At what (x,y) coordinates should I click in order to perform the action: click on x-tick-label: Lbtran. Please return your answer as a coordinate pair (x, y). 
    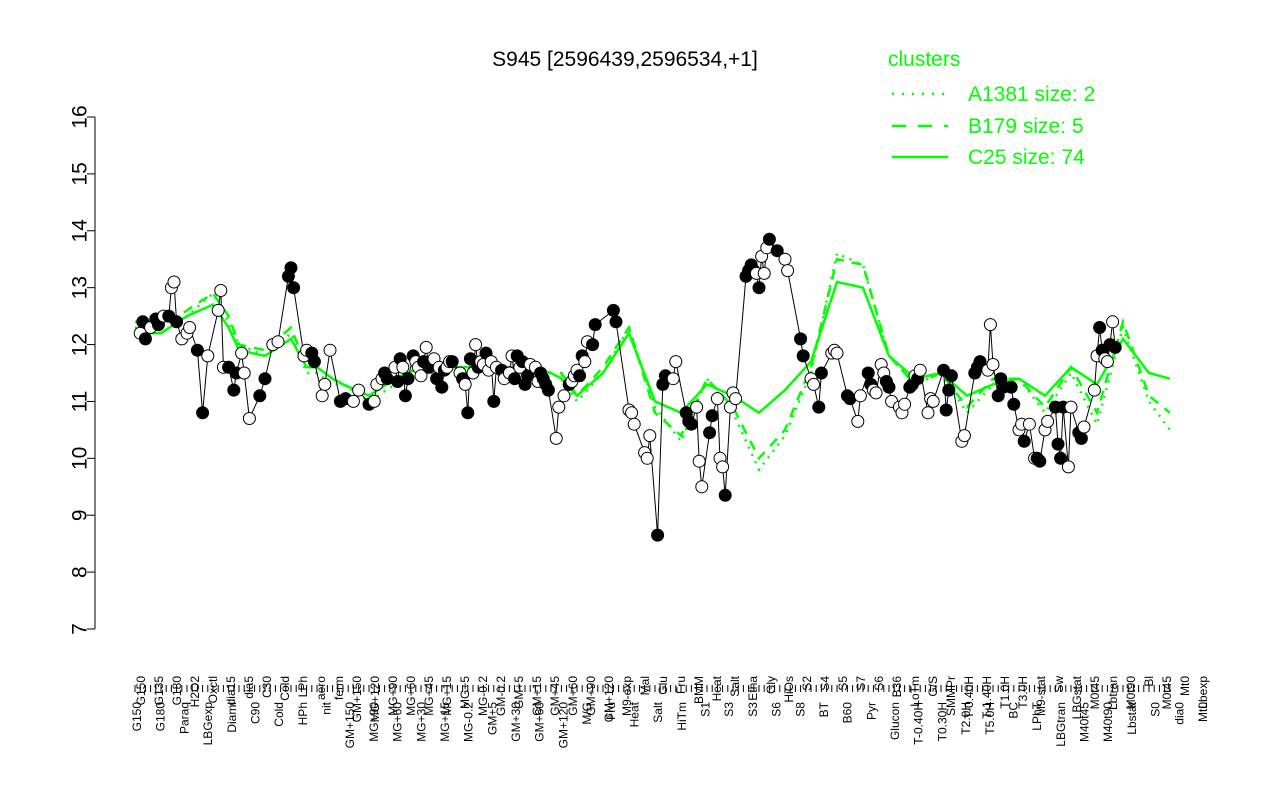
    Looking at the image, I should click on (1113, 693).